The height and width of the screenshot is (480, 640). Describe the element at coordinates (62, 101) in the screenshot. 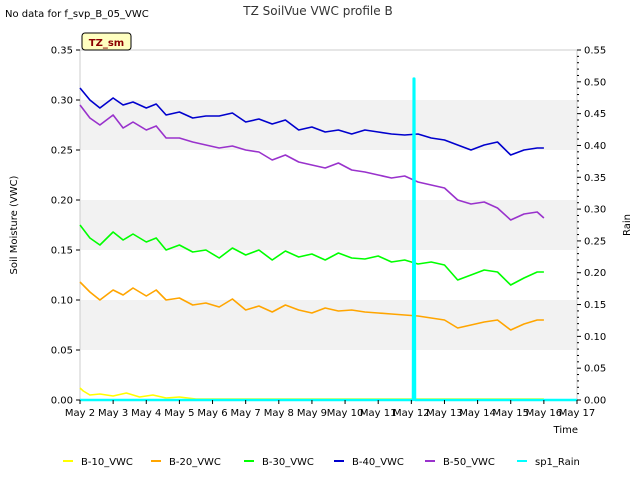

I see `y-tick-label: 0.30` at that location.